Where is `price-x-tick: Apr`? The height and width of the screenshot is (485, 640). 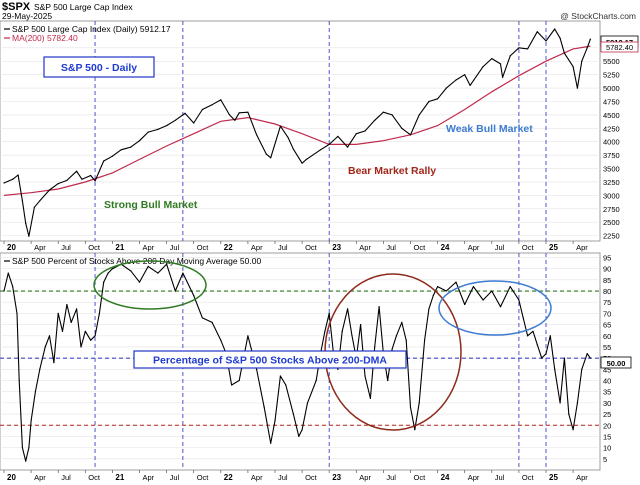
price-x-tick: Apr is located at coordinates (582, 247).